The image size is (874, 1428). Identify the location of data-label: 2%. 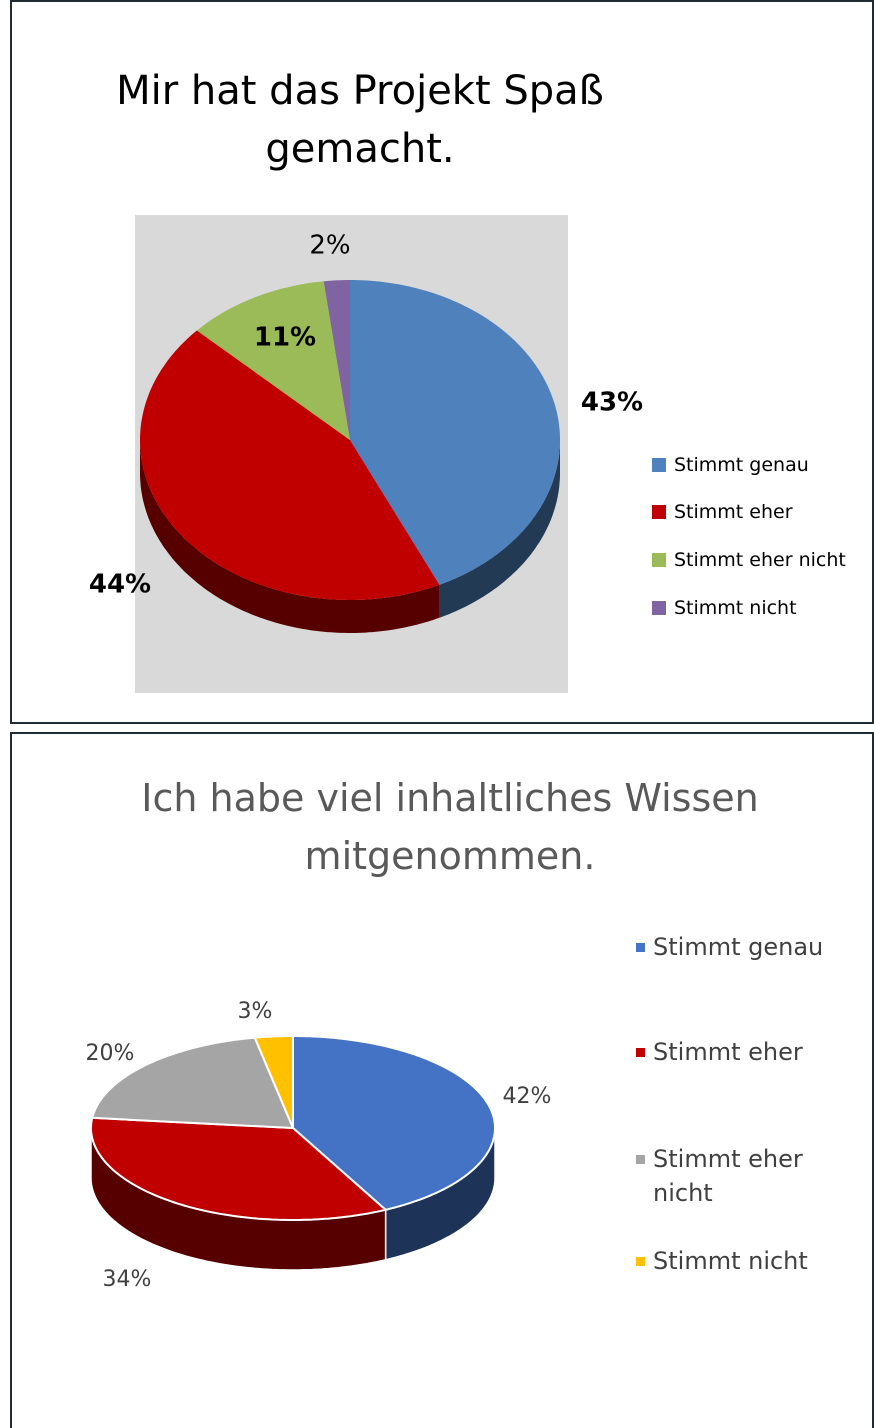
(329, 246).